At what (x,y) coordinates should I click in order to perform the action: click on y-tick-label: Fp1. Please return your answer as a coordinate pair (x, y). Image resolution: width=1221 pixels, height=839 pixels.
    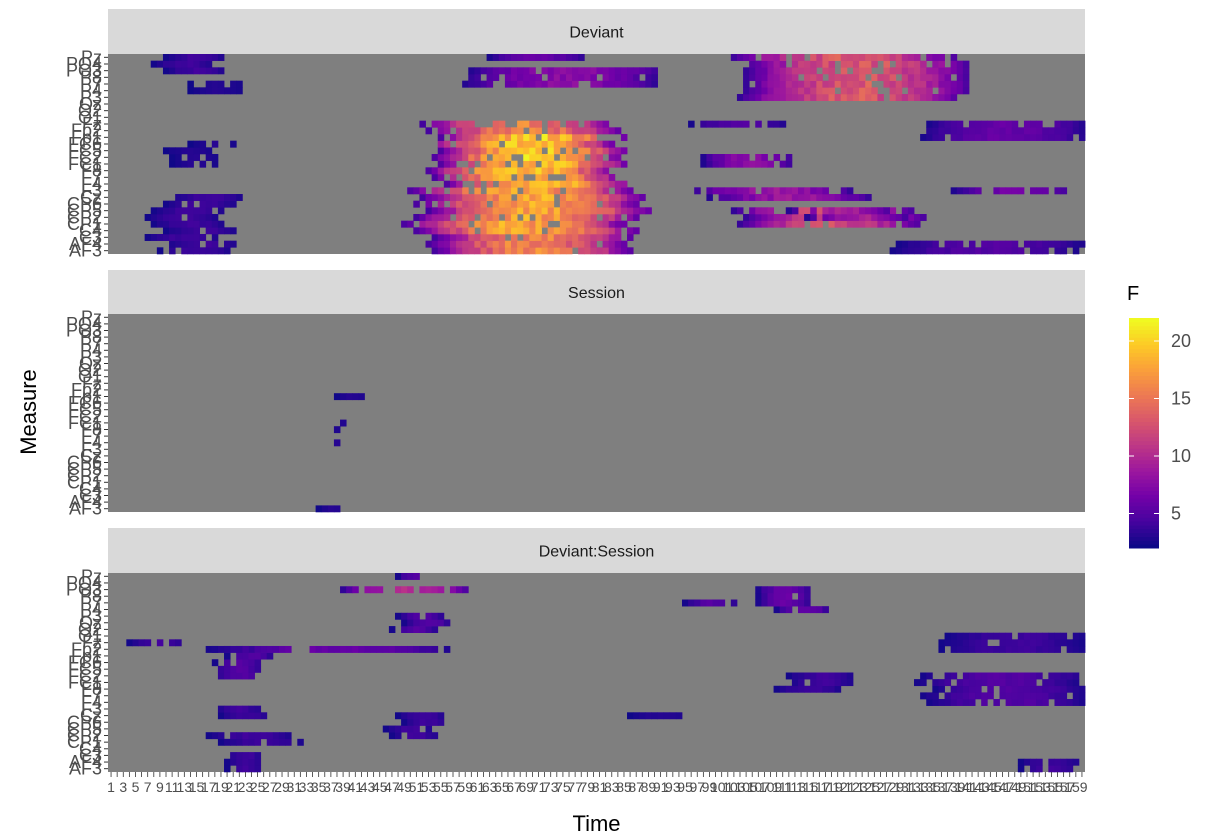
    Looking at the image, I should click on (86, 137).